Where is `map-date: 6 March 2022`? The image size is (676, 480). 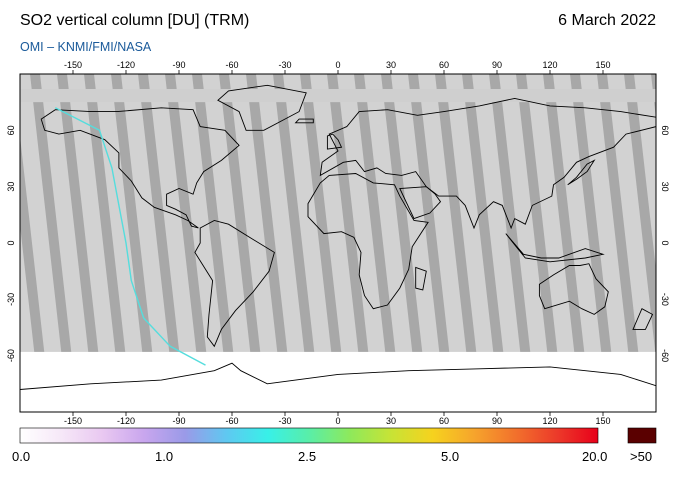 map-date: 6 March 2022 is located at coordinates (607, 20).